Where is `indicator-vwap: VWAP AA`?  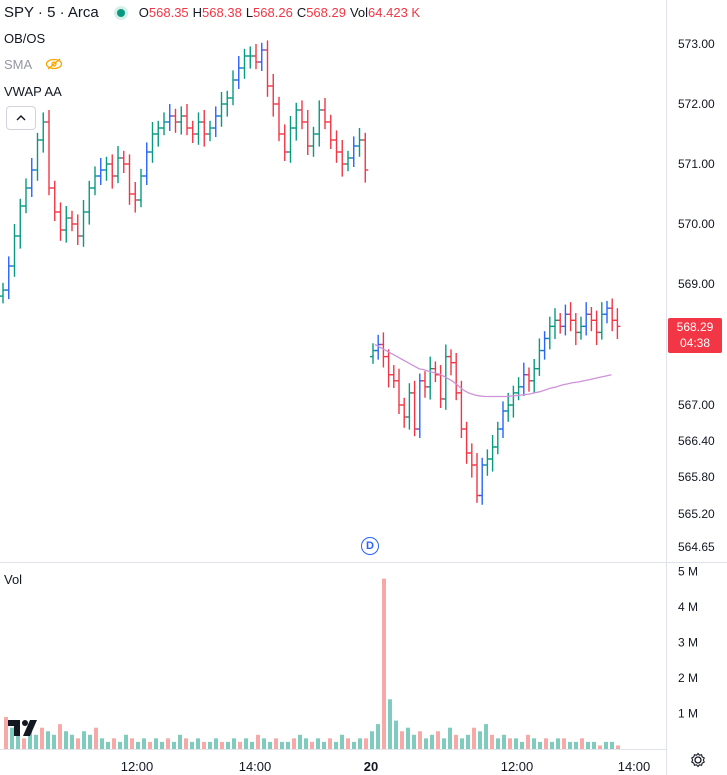 indicator-vwap: VWAP AA is located at coordinates (33, 91).